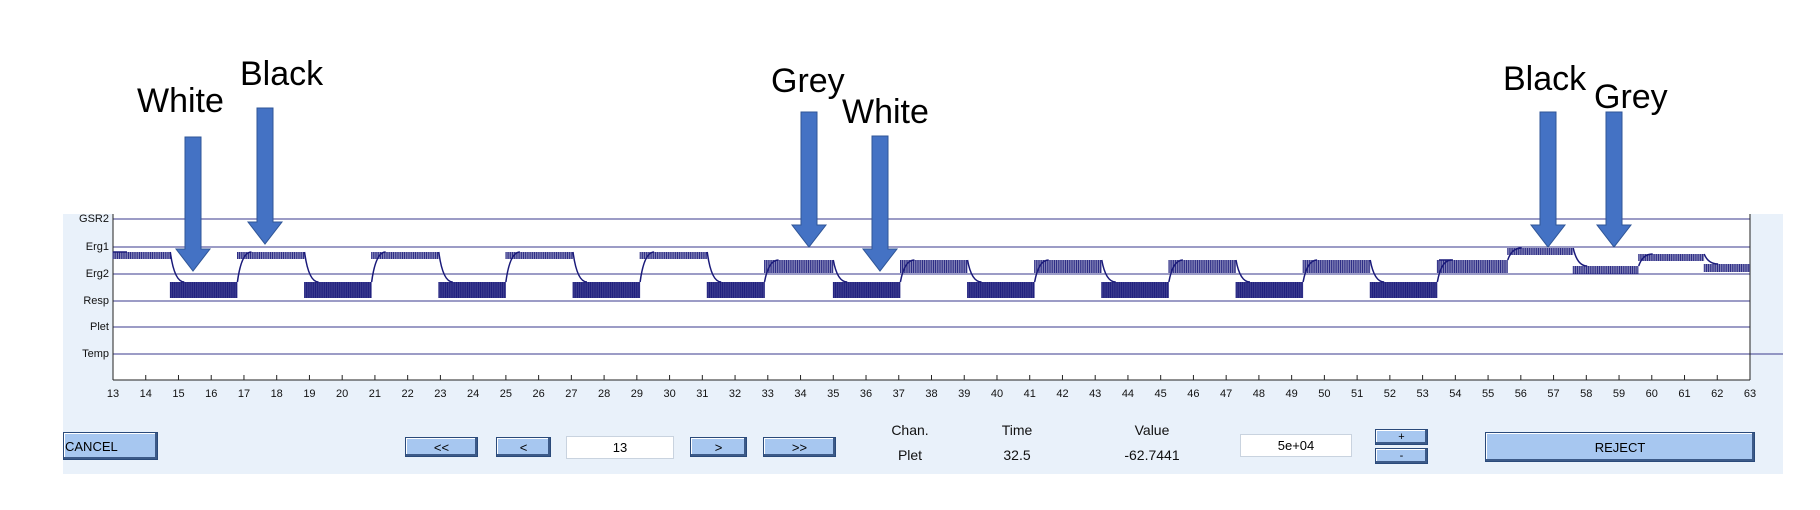  I want to click on x-tick-label: 46, so click(1193, 394).